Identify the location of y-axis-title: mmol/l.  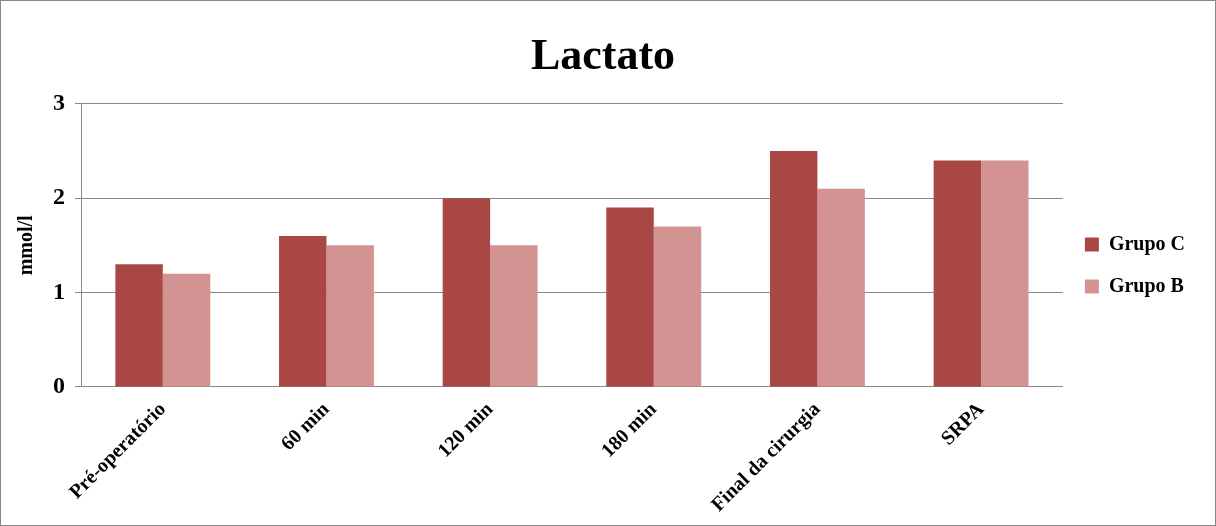
(25, 245).